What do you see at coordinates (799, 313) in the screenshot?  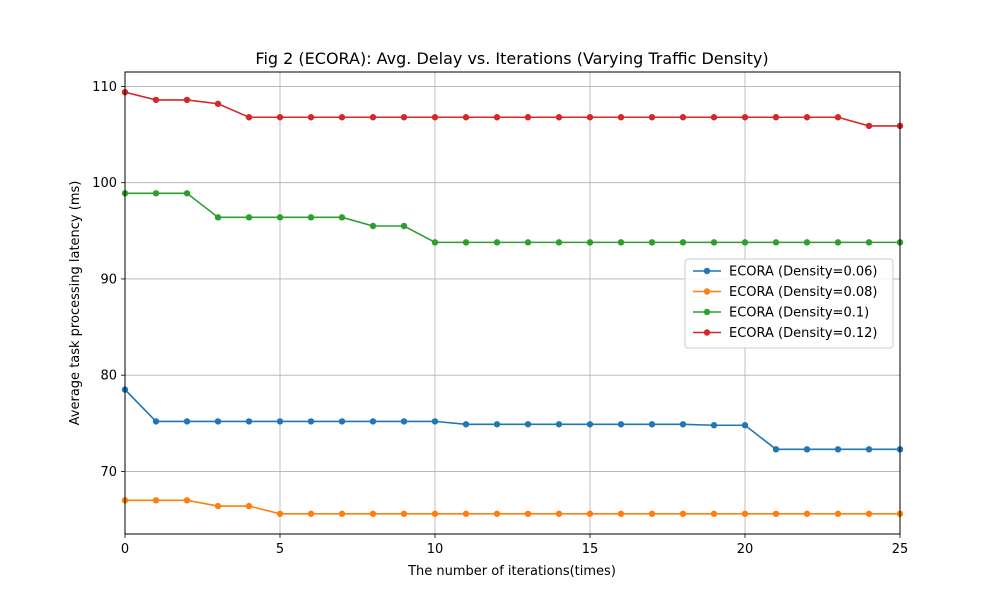 I see `legend-label: ECORA (Density=0.1)` at bounding box center [799, 313].